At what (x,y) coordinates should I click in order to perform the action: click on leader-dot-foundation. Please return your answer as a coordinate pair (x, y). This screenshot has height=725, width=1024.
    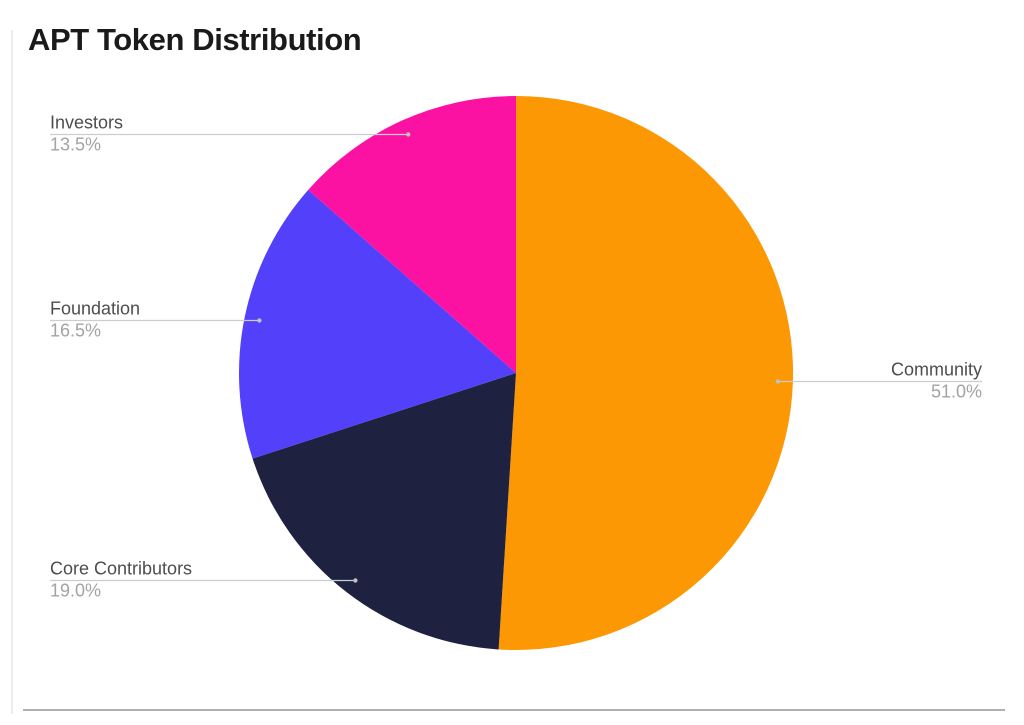
    Looking at the image, I should click on (259, 320).